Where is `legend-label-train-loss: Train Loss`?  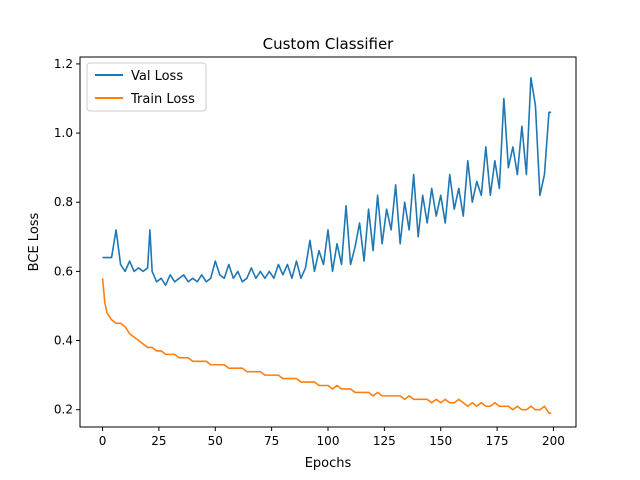 legend-label-train-loss: Train Loss is located at coordinates (162, 99).